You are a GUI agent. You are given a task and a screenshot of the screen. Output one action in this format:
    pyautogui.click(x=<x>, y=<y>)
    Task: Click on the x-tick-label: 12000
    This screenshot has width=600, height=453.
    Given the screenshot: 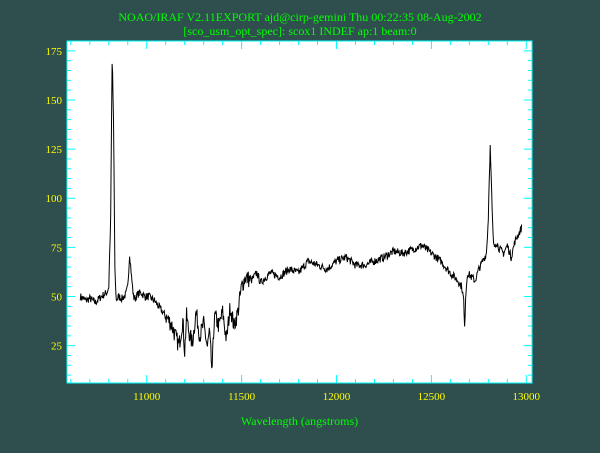 What is the action you would take?
    pyautogui.click(x=337, y=397)
    